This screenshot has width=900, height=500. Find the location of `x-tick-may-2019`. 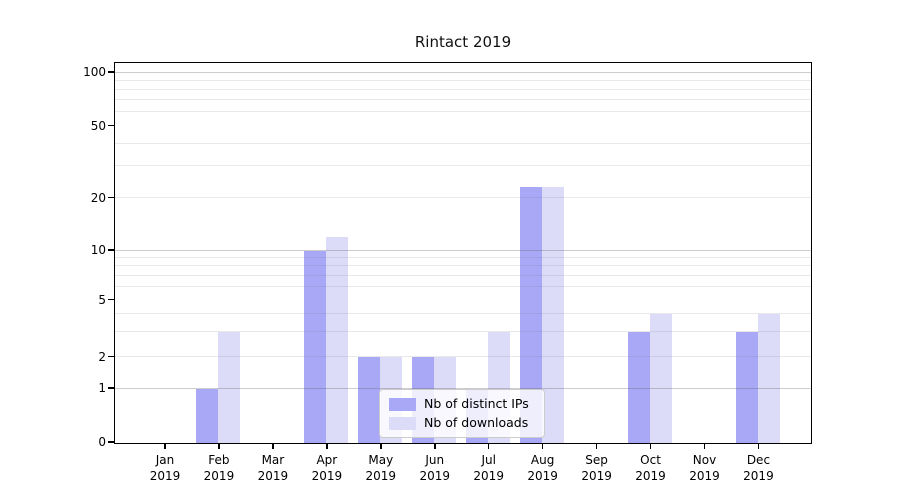

x-tick-may-2019 is located at coordinates (381, 446).